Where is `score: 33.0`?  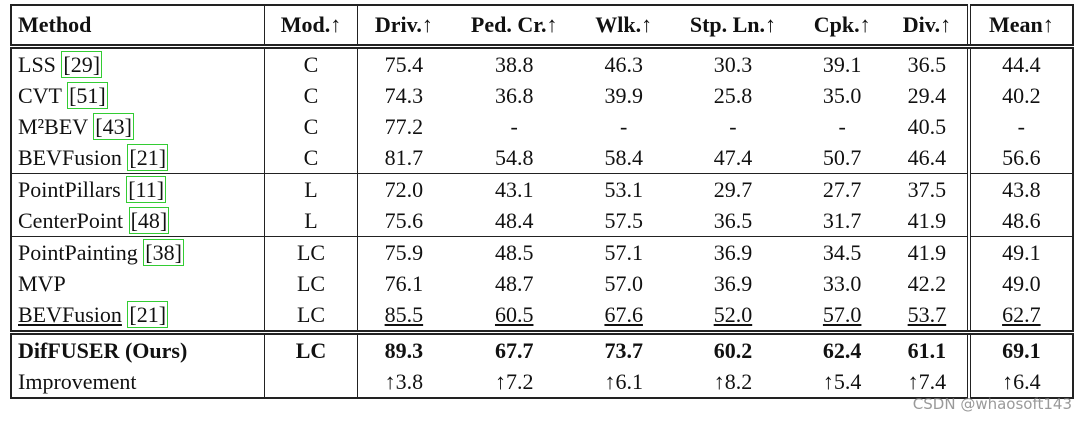 score: 33.0 is located at coordinates (842, 283).